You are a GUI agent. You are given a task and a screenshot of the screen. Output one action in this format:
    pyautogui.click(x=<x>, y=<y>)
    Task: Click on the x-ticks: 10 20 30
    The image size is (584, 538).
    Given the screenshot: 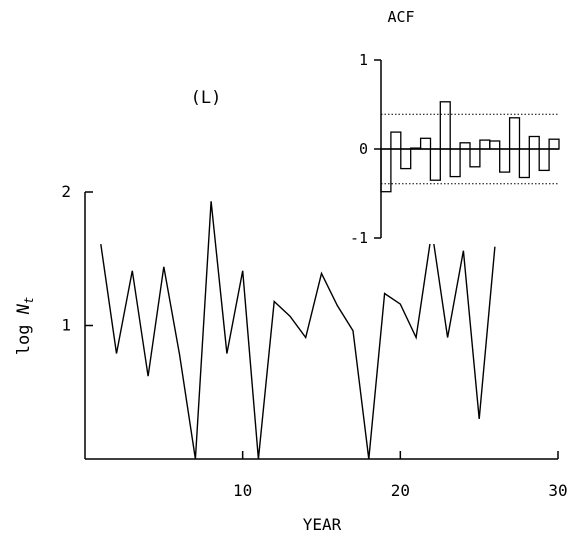 What is the action you would take?
    pyautogui.click(x=400, y=475)
    